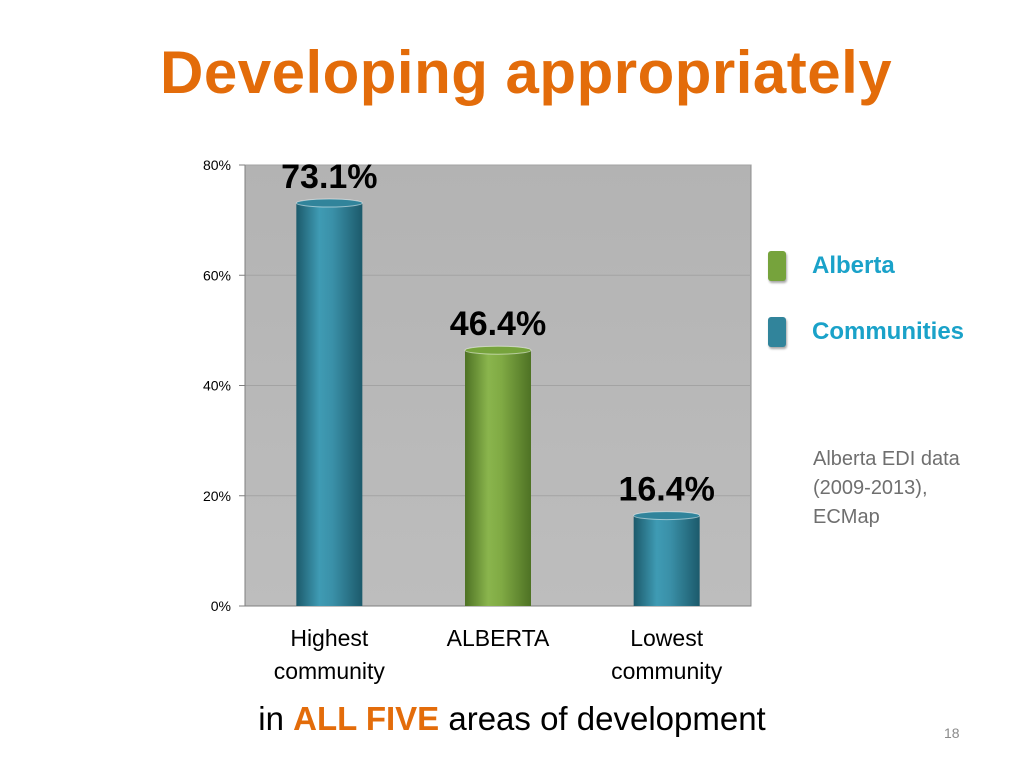  Describe the element at coordinates (366, 718) in the screenshot. I see `footer-emphasis: ALL FIVE` at that location.